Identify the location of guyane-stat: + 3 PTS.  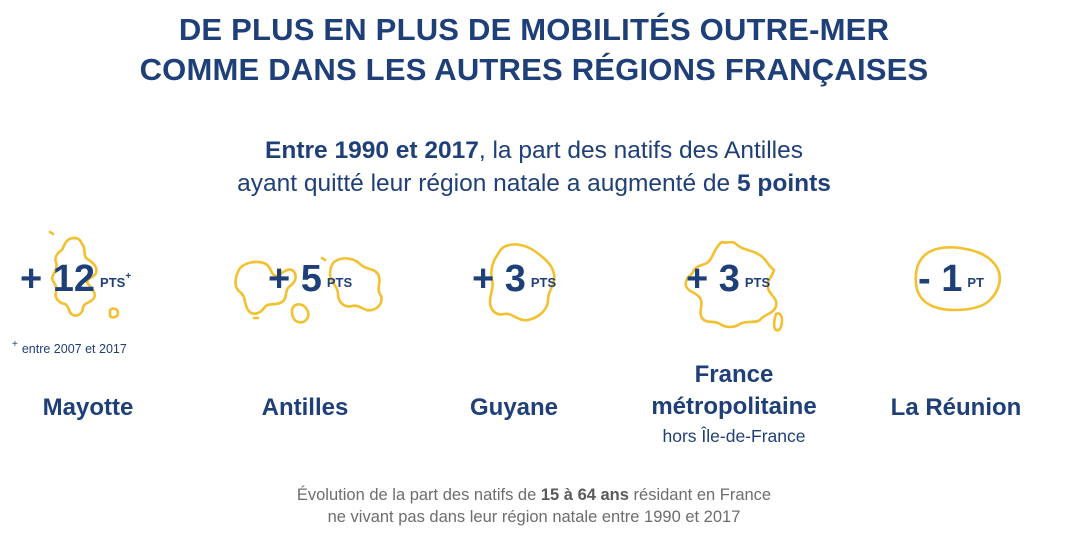
(514, 279).